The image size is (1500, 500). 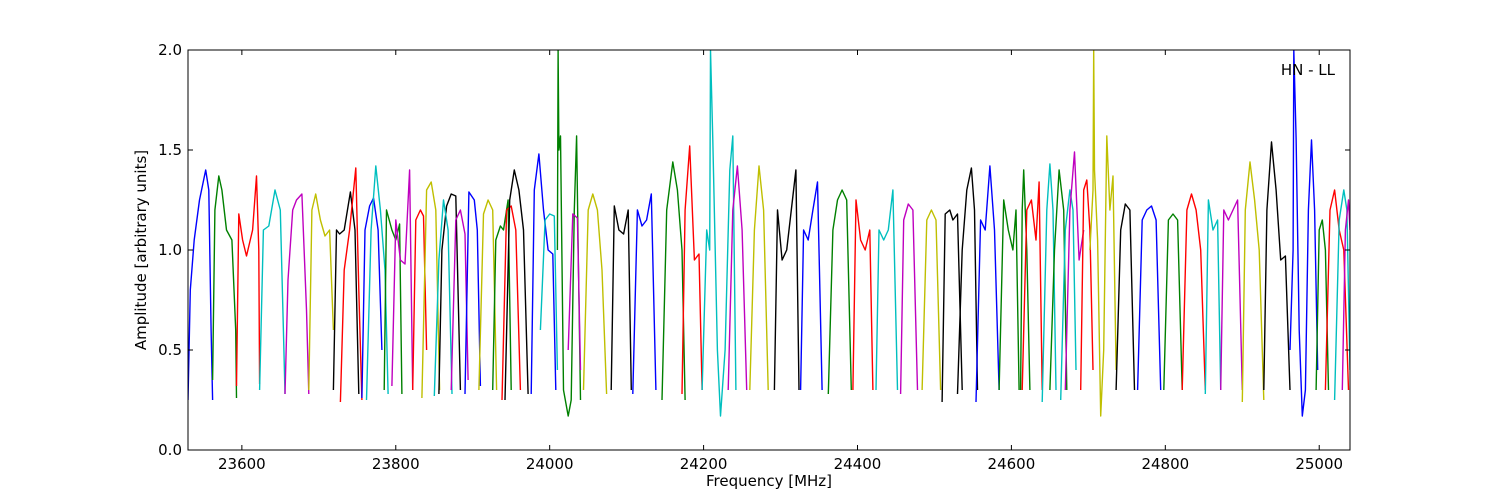 I want to click on y-axis-label: Amplitude [arbitrary units], so click(x=141, y=250).